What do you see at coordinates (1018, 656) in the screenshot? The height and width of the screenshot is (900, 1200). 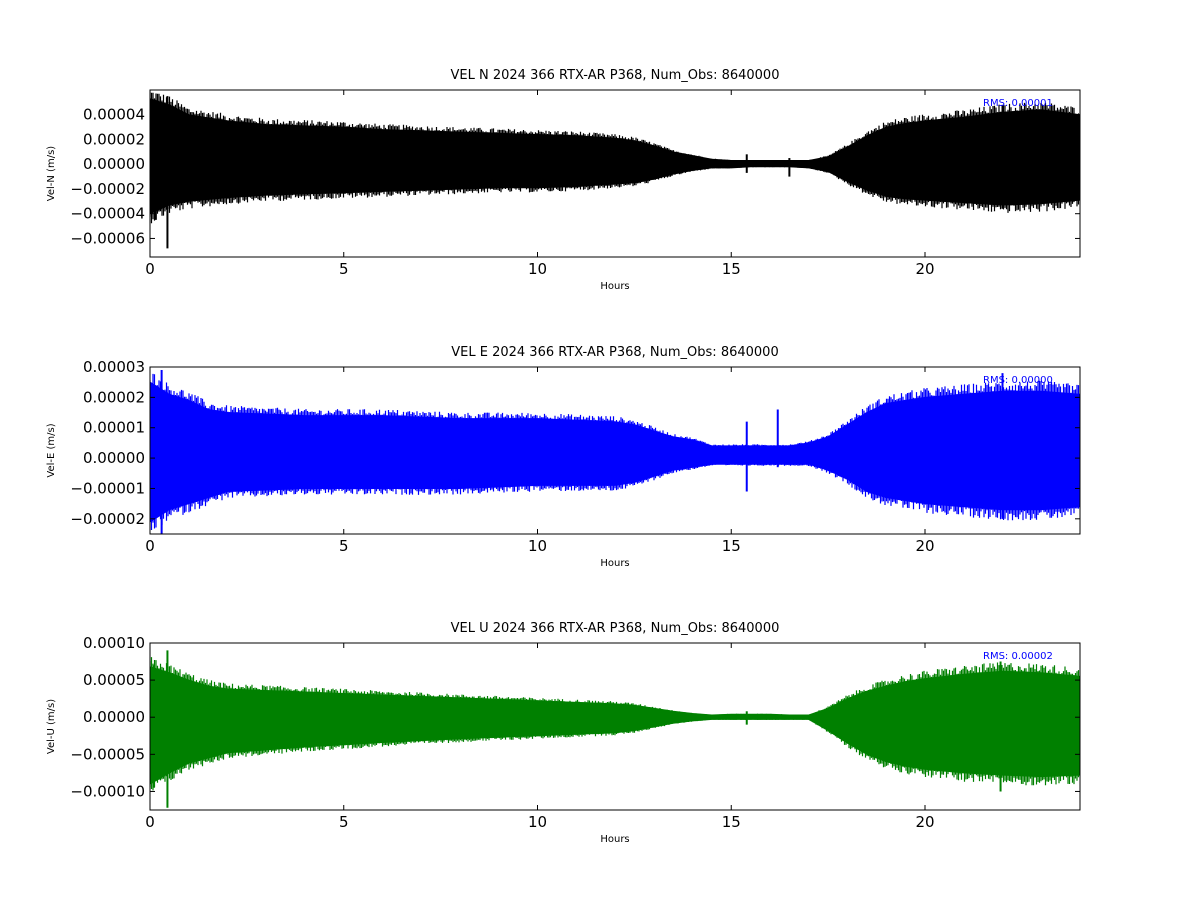 I see `rms-annotation: RMS: 0.00002` at bounding box center [1018, 656].